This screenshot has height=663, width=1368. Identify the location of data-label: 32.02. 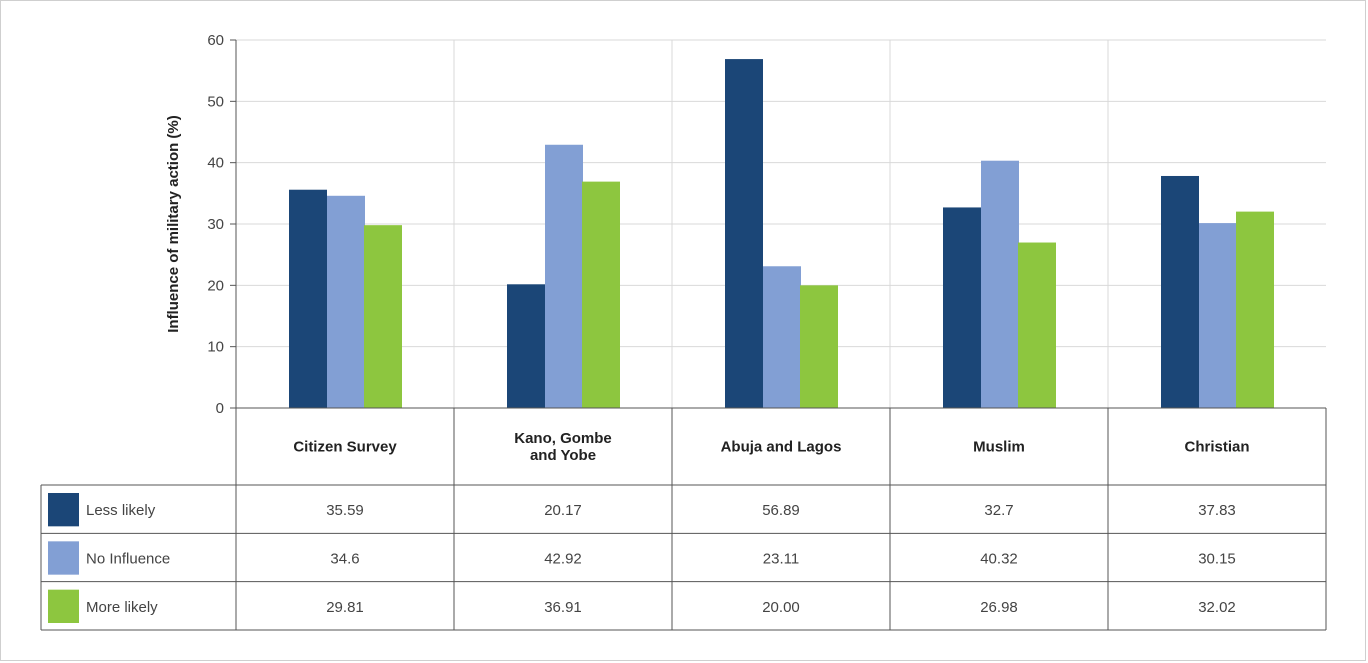
(1217, 607).